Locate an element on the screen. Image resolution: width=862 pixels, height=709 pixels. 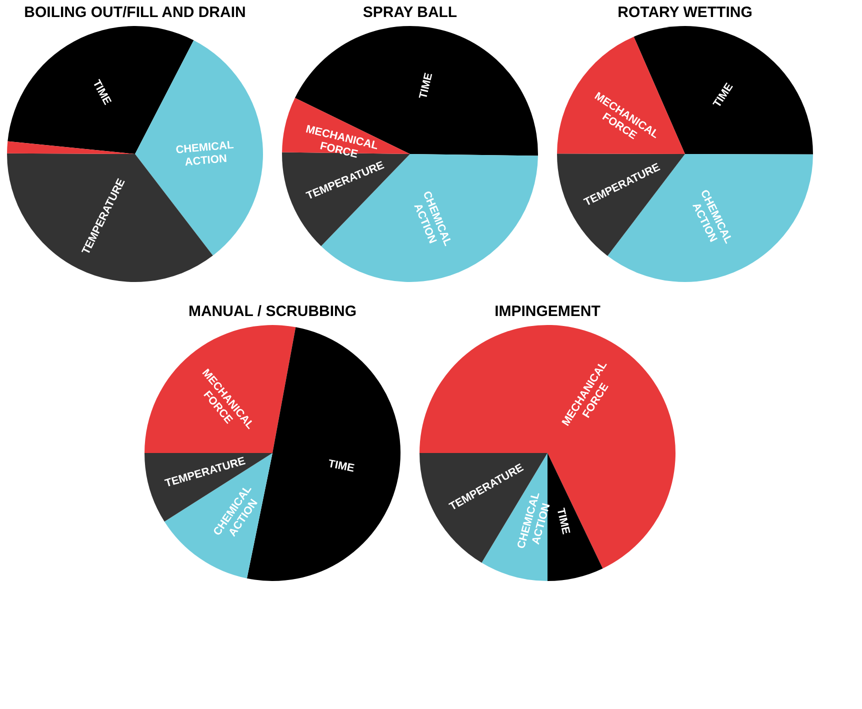
slice-label: CHEMICAL ACTION is located at coordinates (204, 154).